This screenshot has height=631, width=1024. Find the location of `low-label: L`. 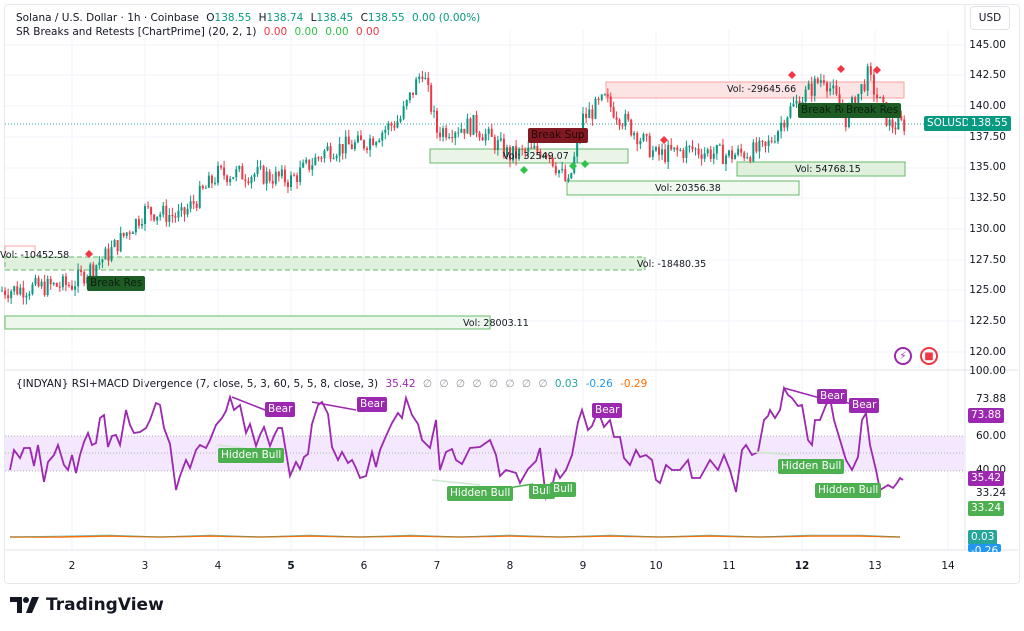

low-label: L is located at coordinates (313, 18).